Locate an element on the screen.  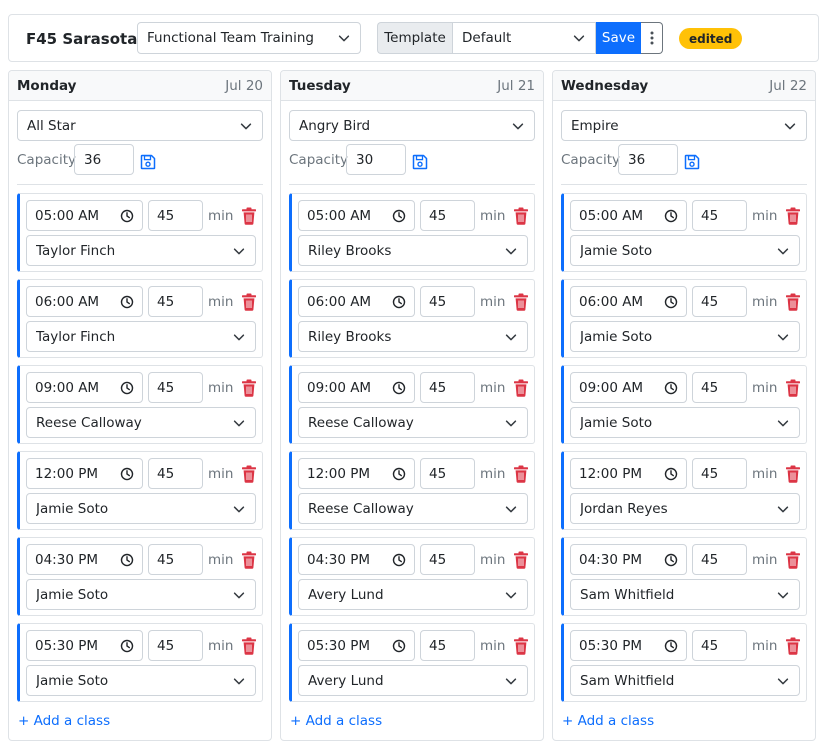
capacity-input: 36 is located at coordinates (648, 159).